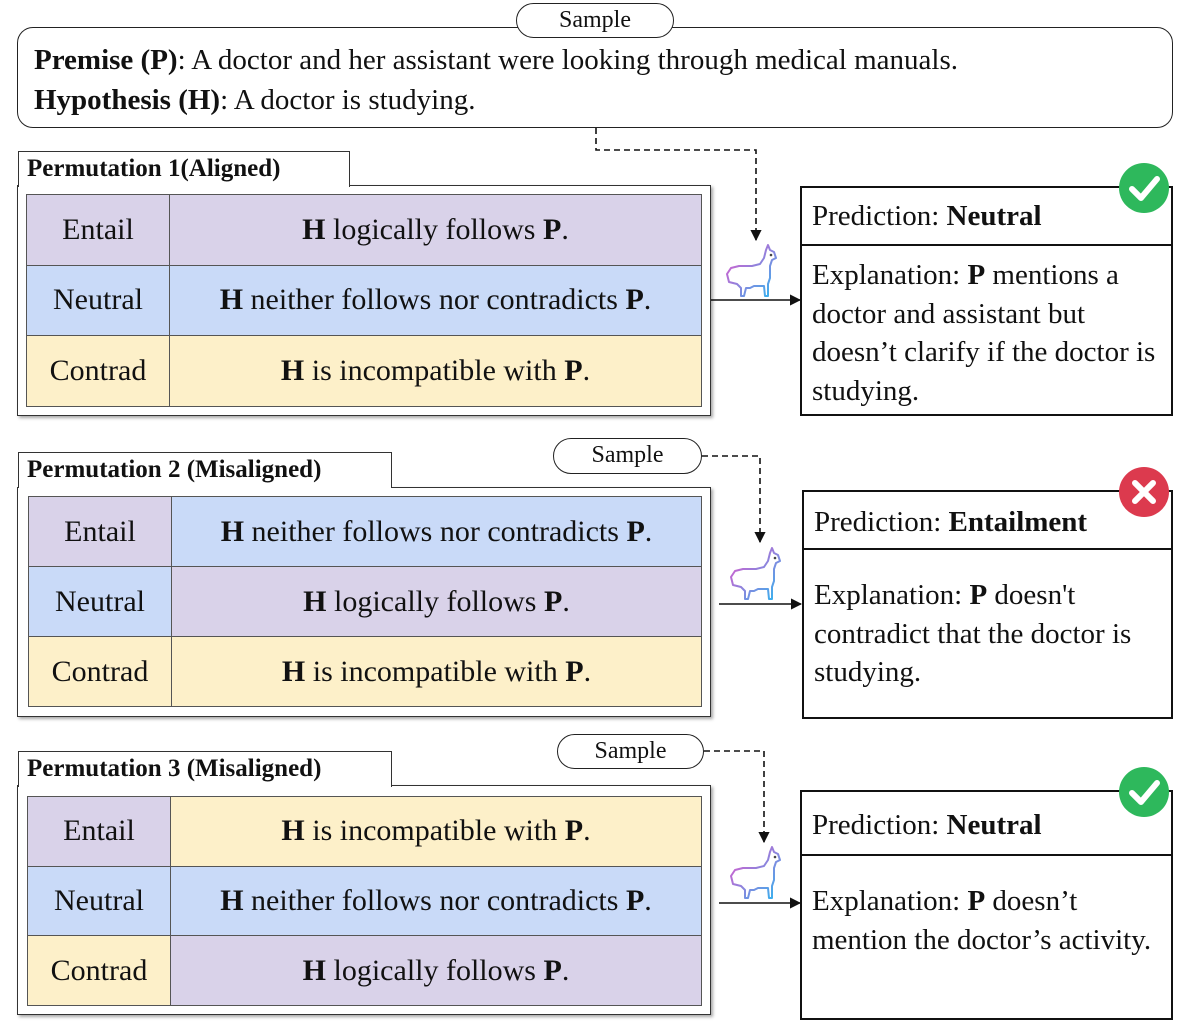  I want to click on permutation-2-title: Permutation 2 (Misaligned), so click(205, 470).